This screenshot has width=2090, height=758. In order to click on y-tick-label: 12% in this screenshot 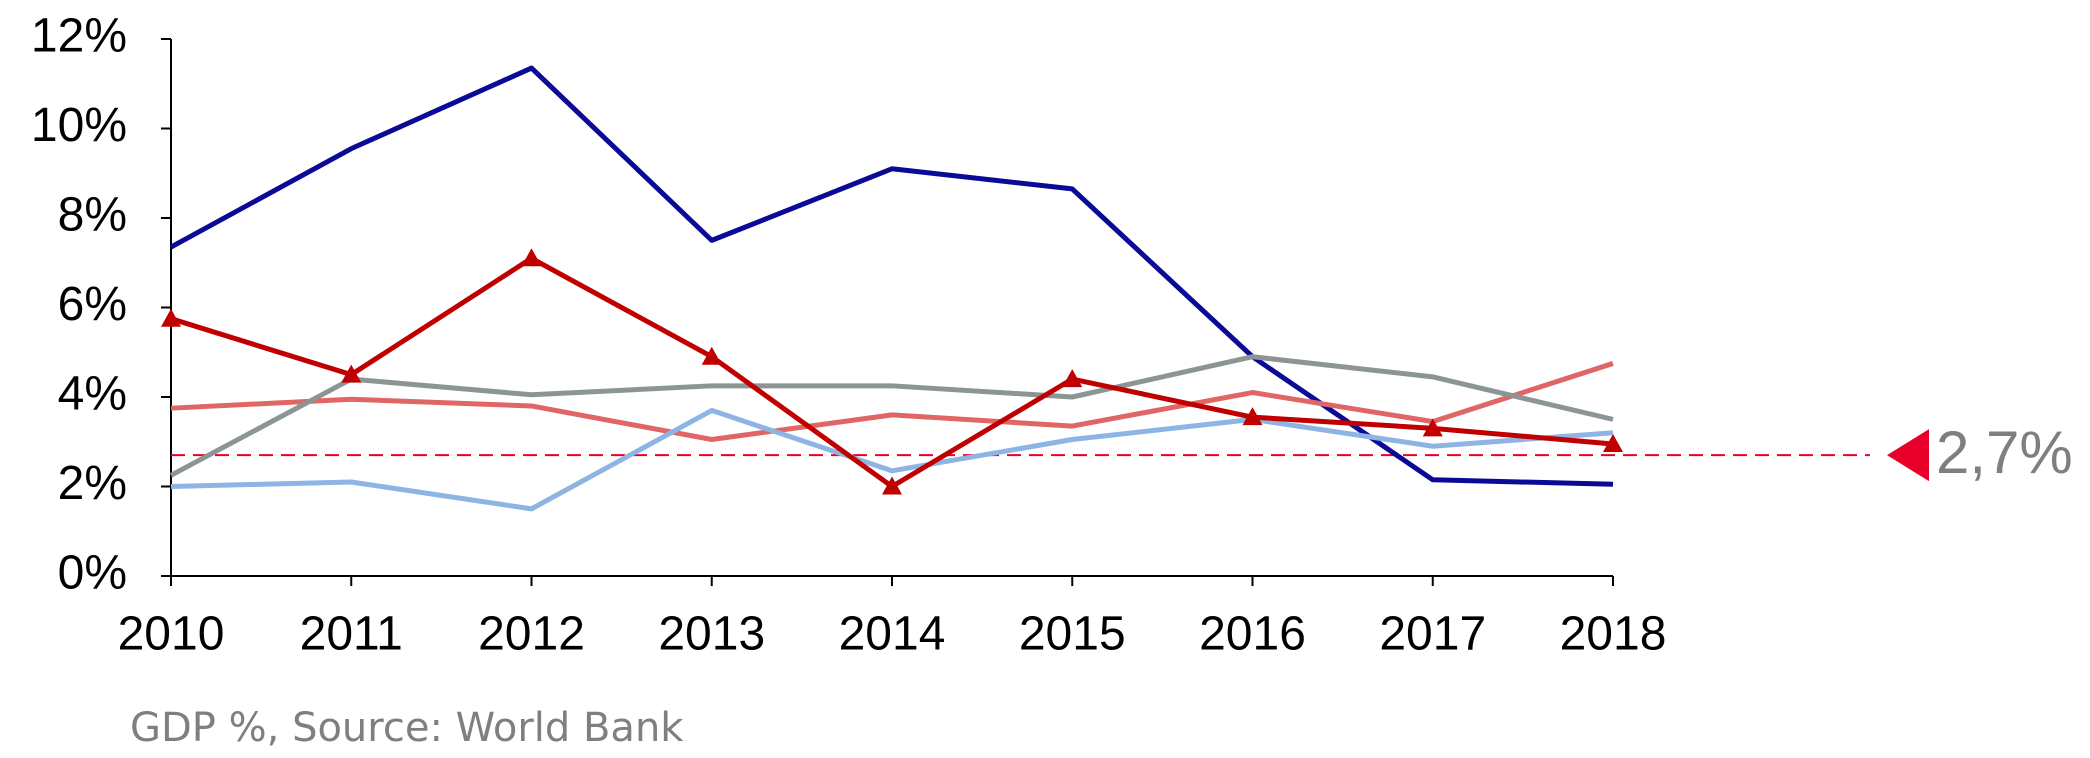, I will do `click(79, 36)`.